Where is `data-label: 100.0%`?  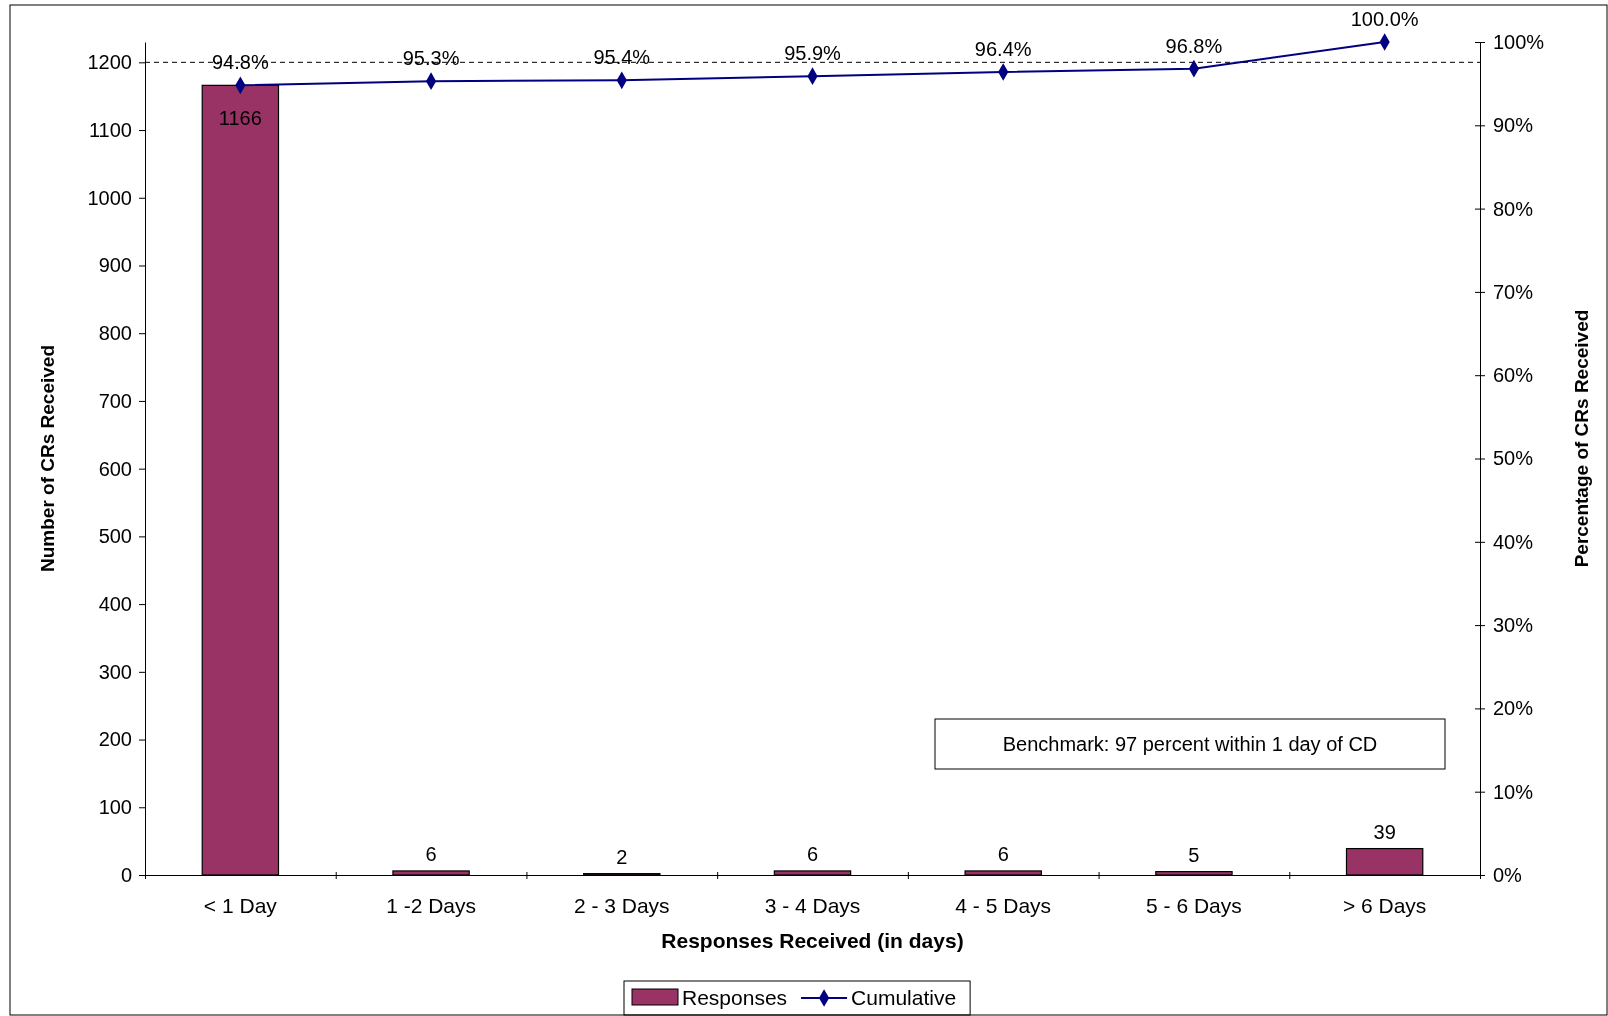
data-label: 100.0% is located at coordinates (1384, 19).